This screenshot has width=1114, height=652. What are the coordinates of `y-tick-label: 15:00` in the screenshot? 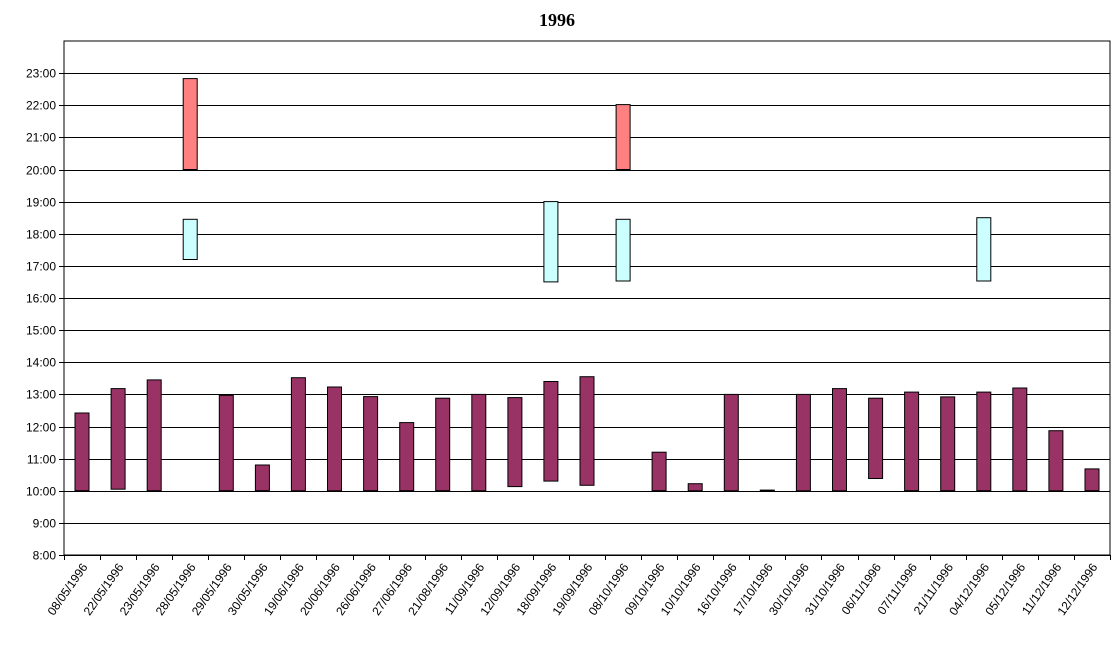 It's located at (41, 331).